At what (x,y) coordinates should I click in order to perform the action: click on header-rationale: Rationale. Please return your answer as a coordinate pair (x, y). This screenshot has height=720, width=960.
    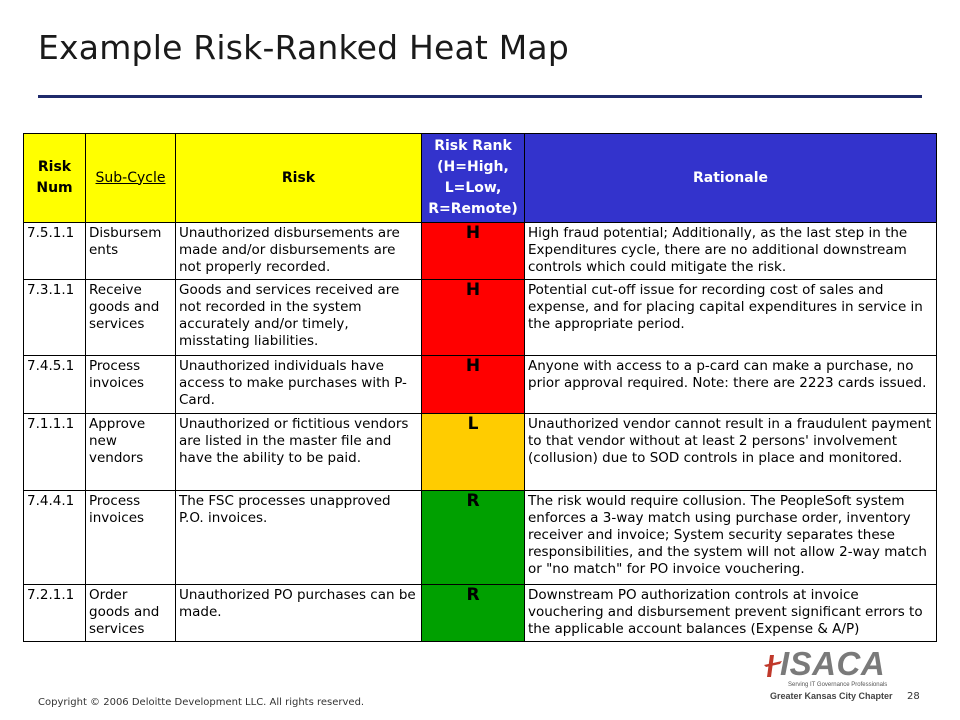
    Looking at the image, I should click on (730, 178).